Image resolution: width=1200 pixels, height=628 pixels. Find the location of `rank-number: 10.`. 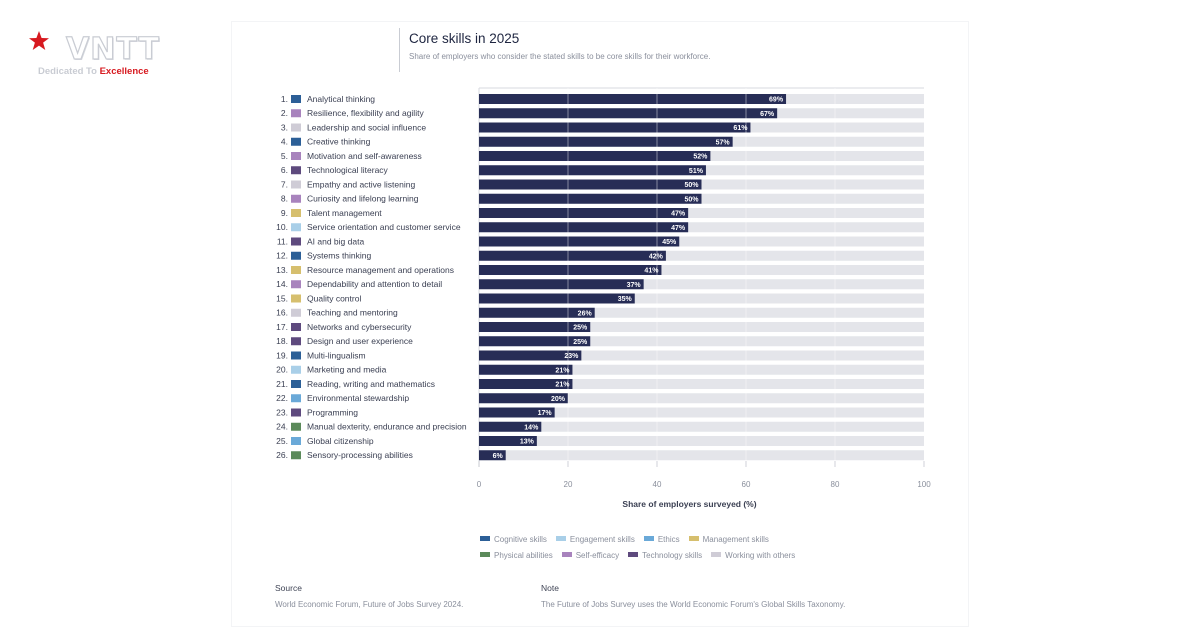

rank-number: 10. is located at coordinates (282, 227).